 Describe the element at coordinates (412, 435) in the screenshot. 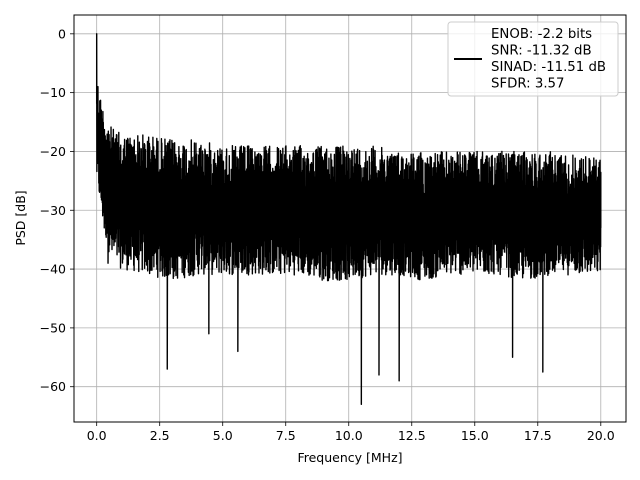

I see `x-tick-label: 12.5` at that location.